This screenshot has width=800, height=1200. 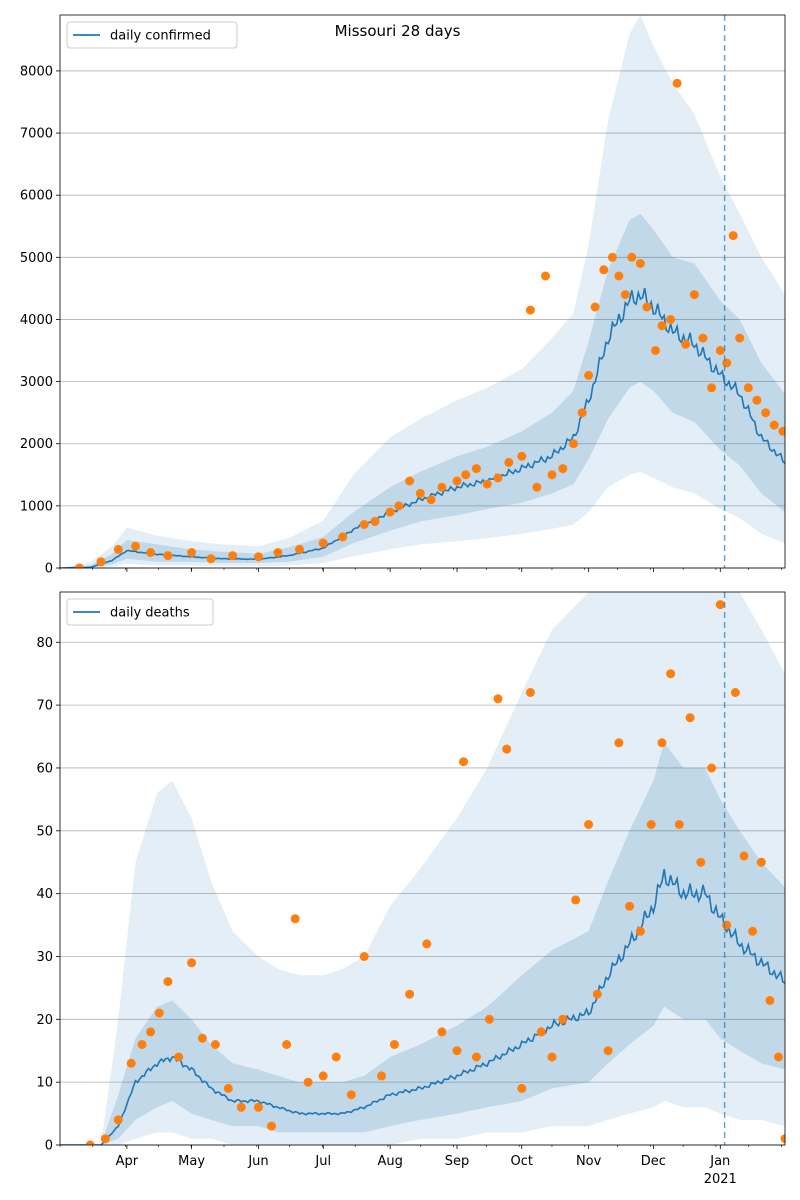 I want to click on x-tick-label: Jun, so click(x=257, y=1161).